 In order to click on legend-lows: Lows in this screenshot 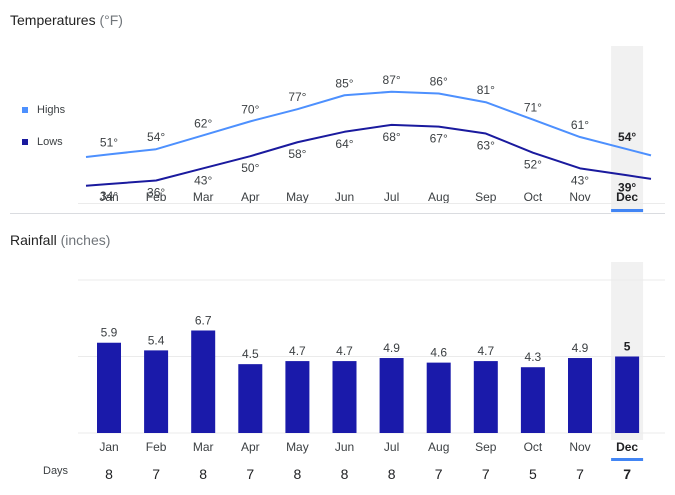, I will do `click(42, 142)`.